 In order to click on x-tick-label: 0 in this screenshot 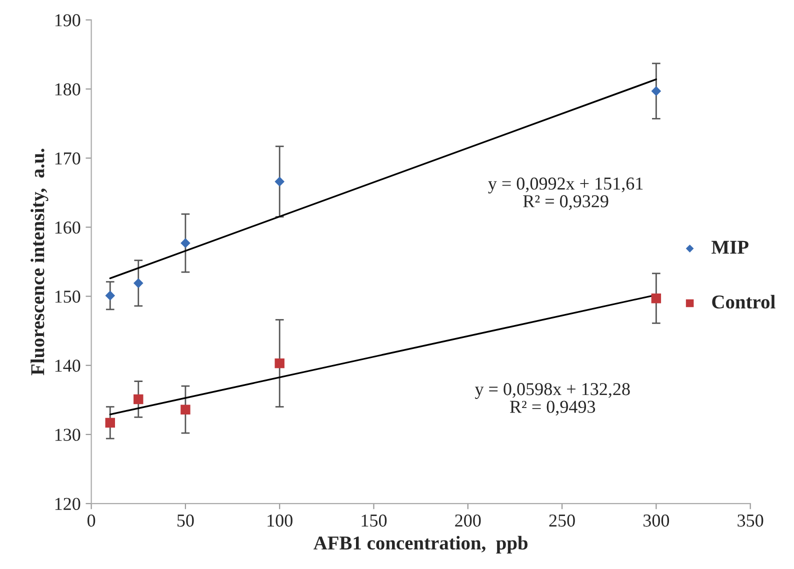, I will do `click(91, 520)`.